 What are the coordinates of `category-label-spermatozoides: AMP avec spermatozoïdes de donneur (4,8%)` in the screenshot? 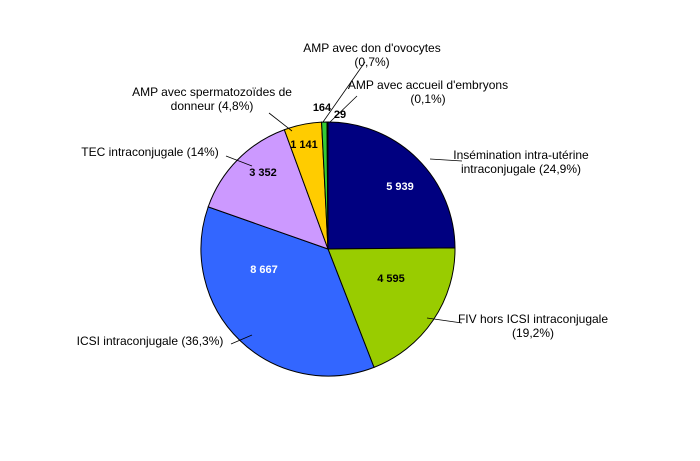 It's located at (212, 99).